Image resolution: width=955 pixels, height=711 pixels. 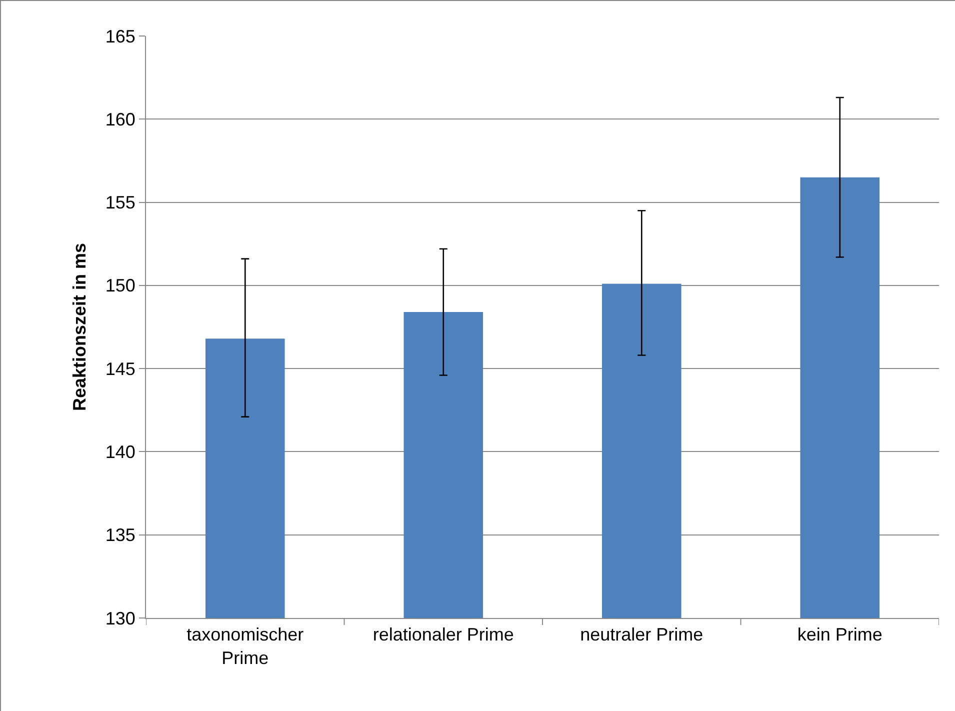 What do you see at coordinates (120, 119) in the screenshot?
I see `y-tick-label: 160` at bounding box center [120, 119].